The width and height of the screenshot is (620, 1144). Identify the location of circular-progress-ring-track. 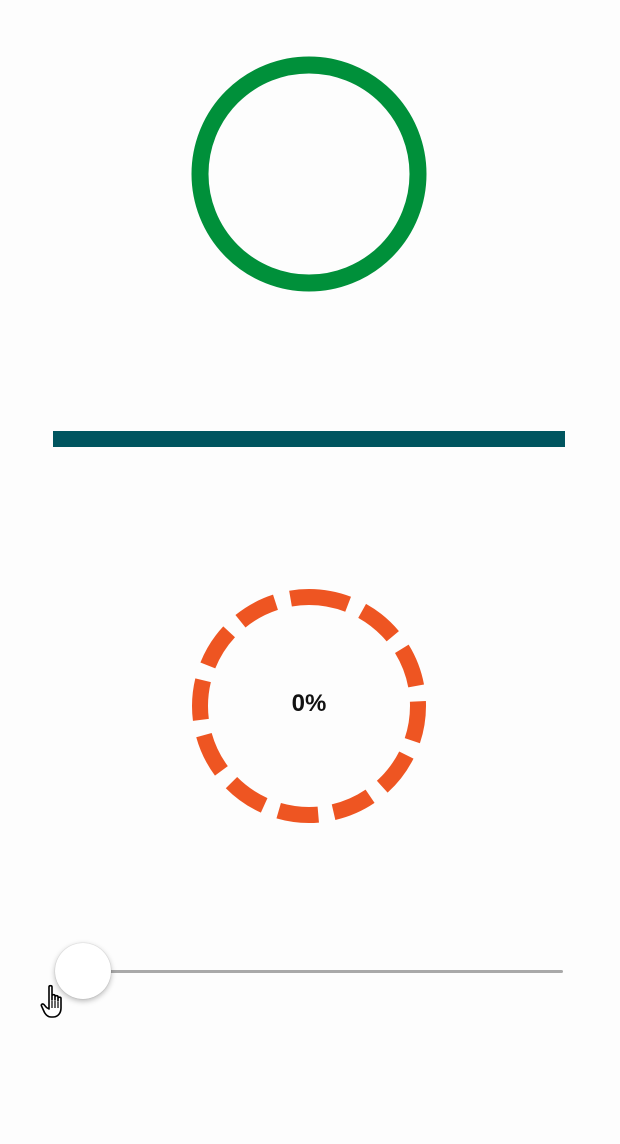
(309, 174).